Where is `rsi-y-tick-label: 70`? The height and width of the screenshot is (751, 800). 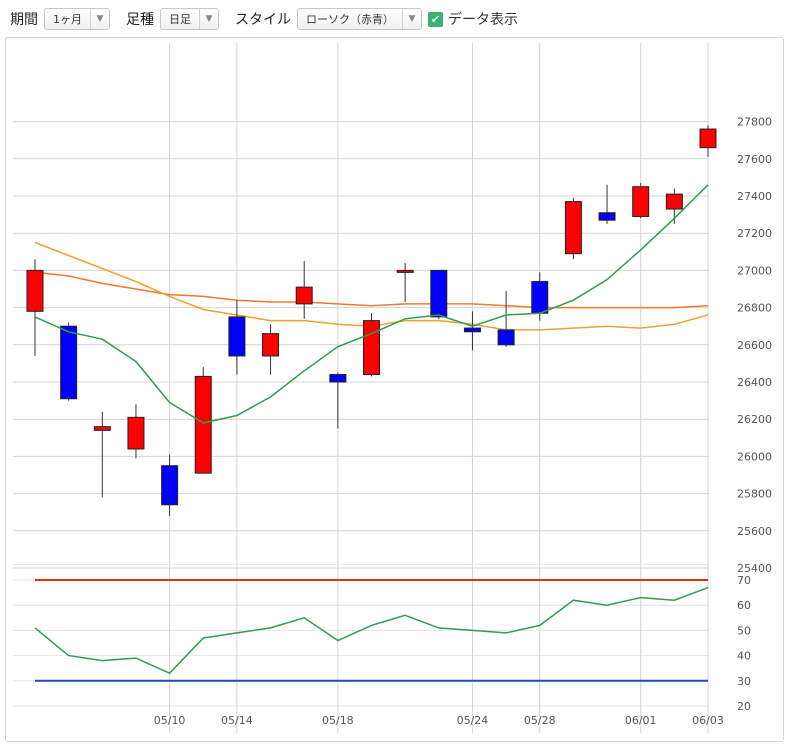
rsi-y-tick-label: 70 is located at coordinates (744, 580).